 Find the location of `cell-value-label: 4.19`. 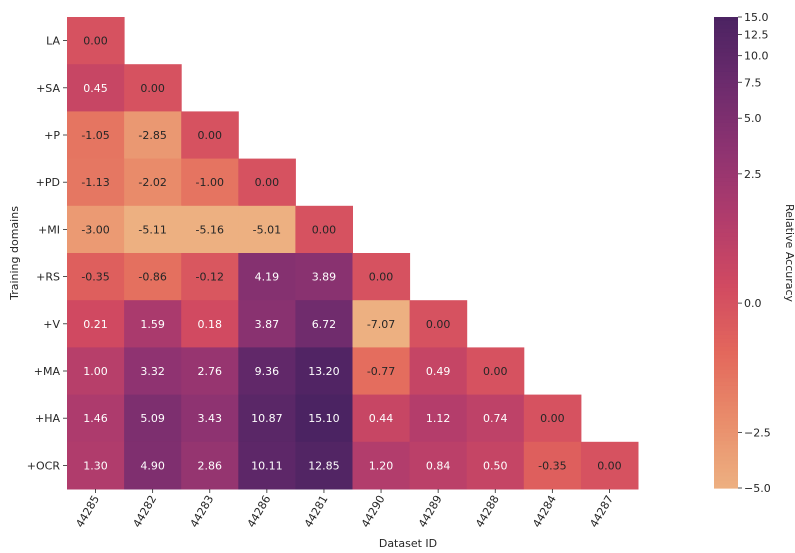

cell-value-label: 4.19 is located at coordinates (267, 277).